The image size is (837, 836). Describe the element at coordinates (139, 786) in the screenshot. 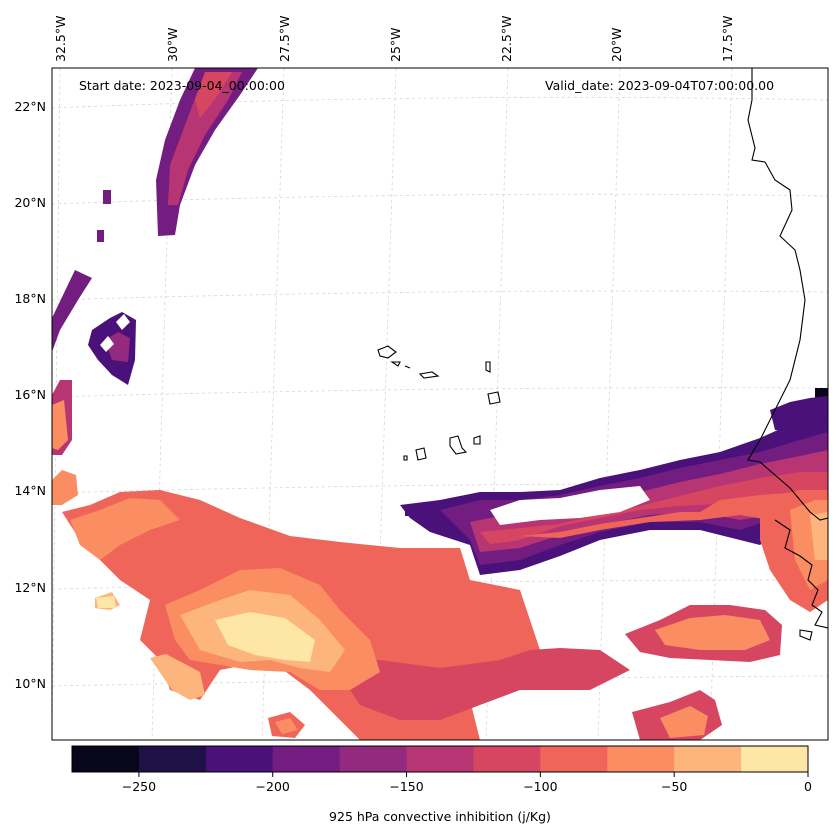

I see `colorbar-tick-label: −250` at that location.